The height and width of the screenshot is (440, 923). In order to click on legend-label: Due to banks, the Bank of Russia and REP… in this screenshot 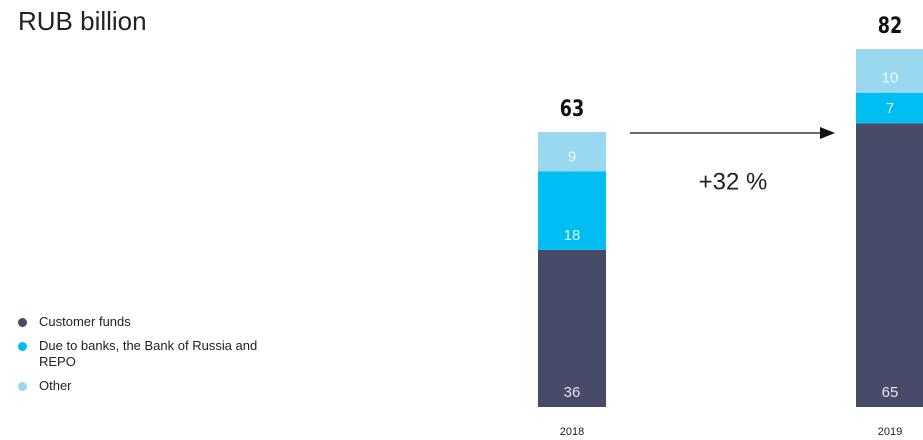, I will do `click(148, 353)`.